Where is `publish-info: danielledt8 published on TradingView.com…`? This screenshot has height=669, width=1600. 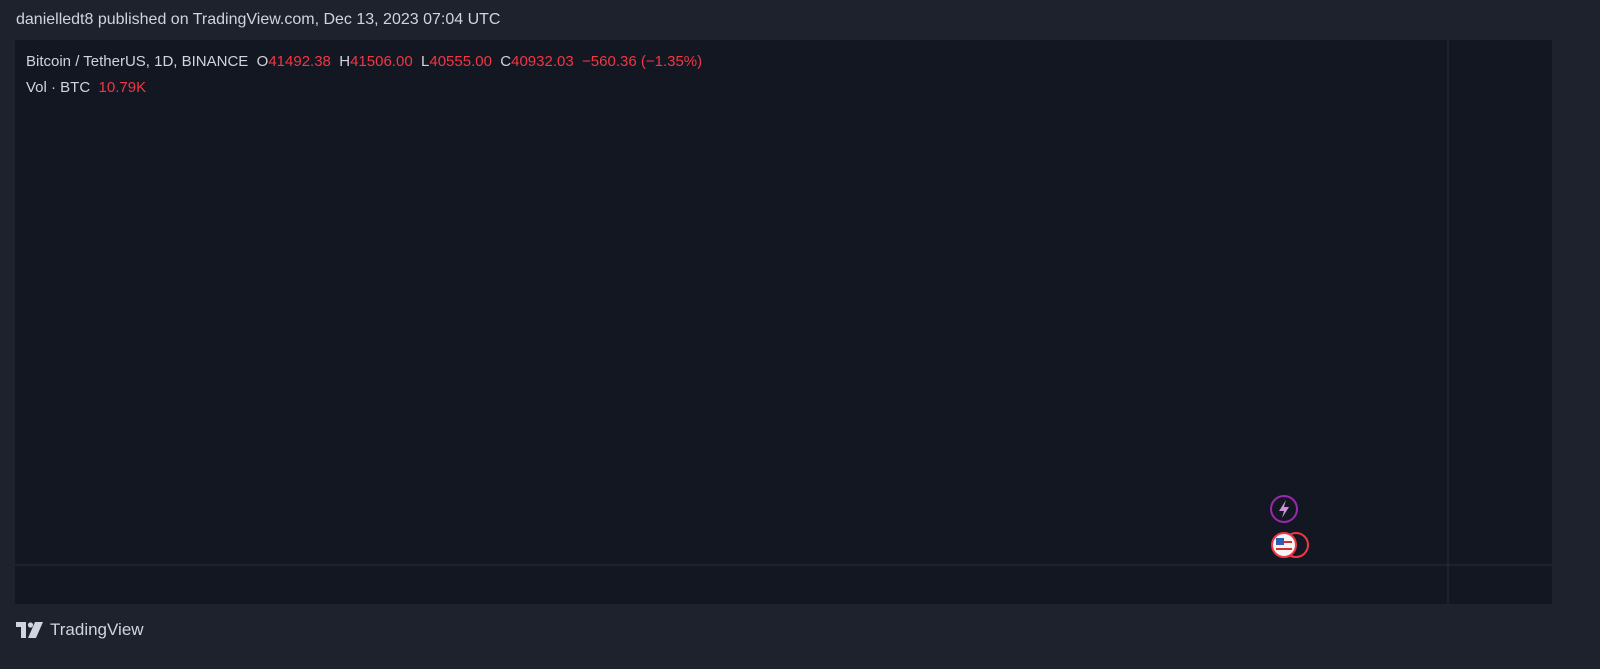
publish-info: danielledt8 published on TradingView.com… is located at coordinates (258, 19).